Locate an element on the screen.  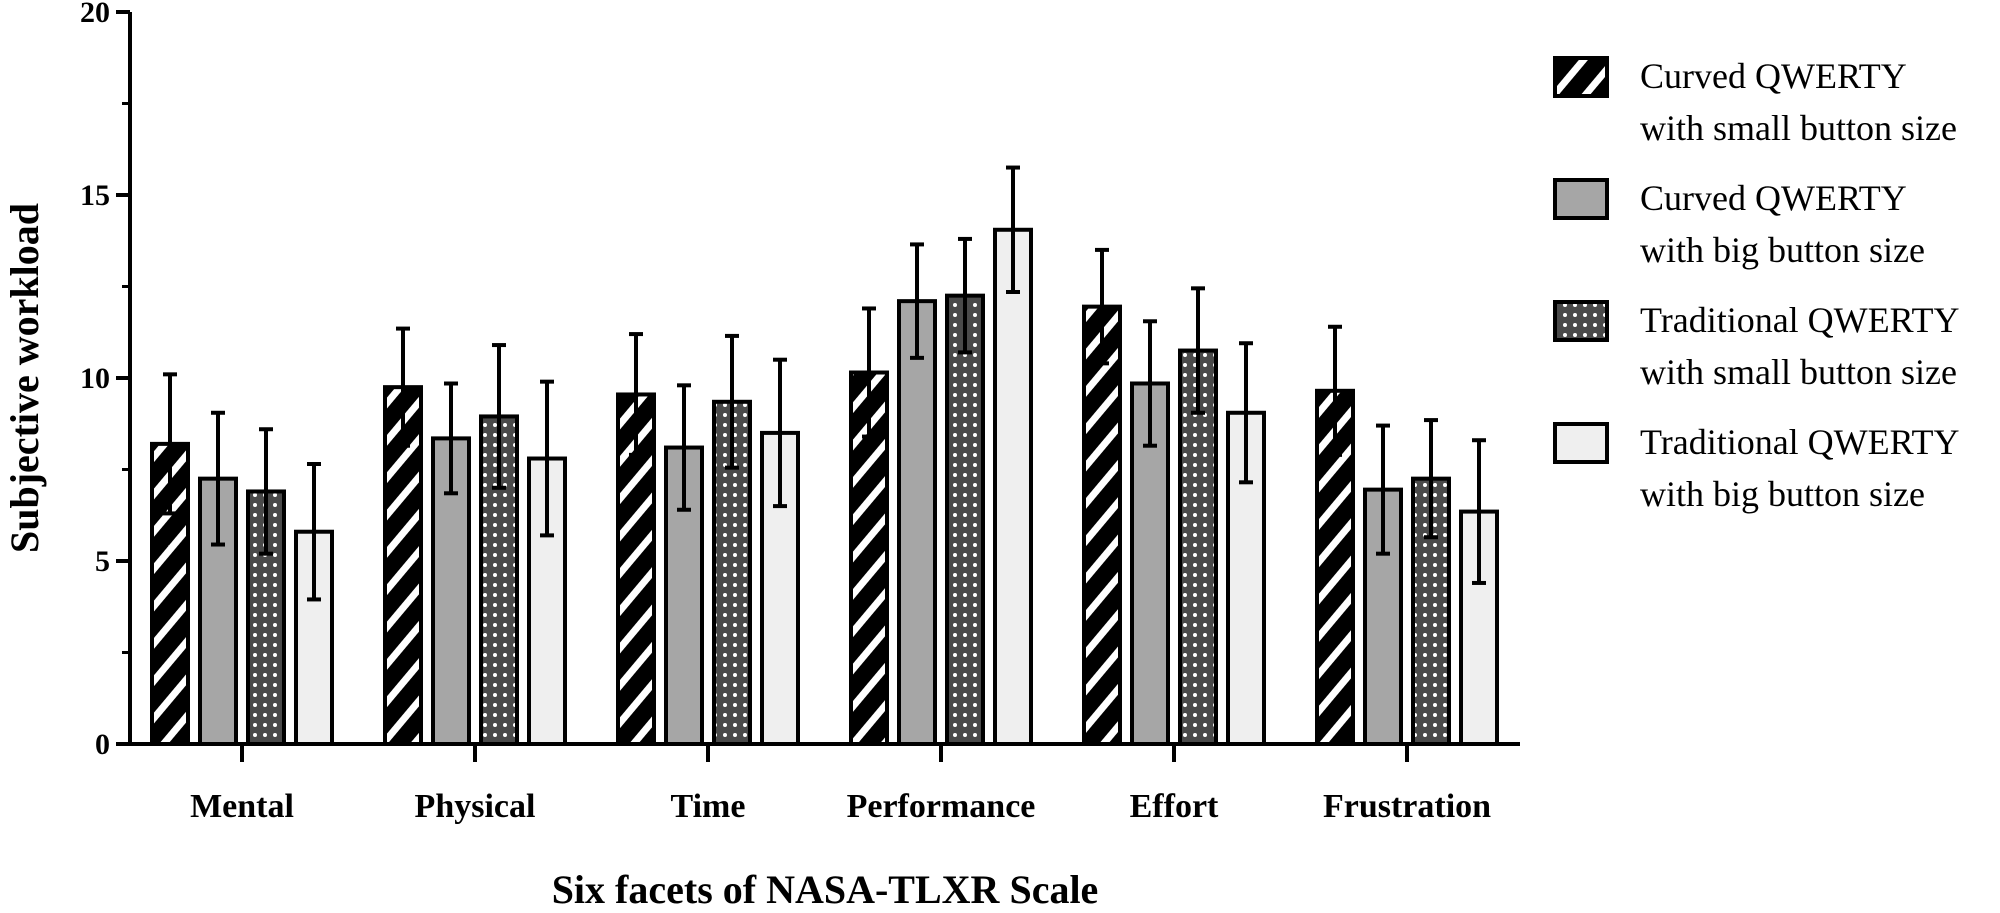
y-axis-title: Subjective workload is located at coordinates (24, 378).